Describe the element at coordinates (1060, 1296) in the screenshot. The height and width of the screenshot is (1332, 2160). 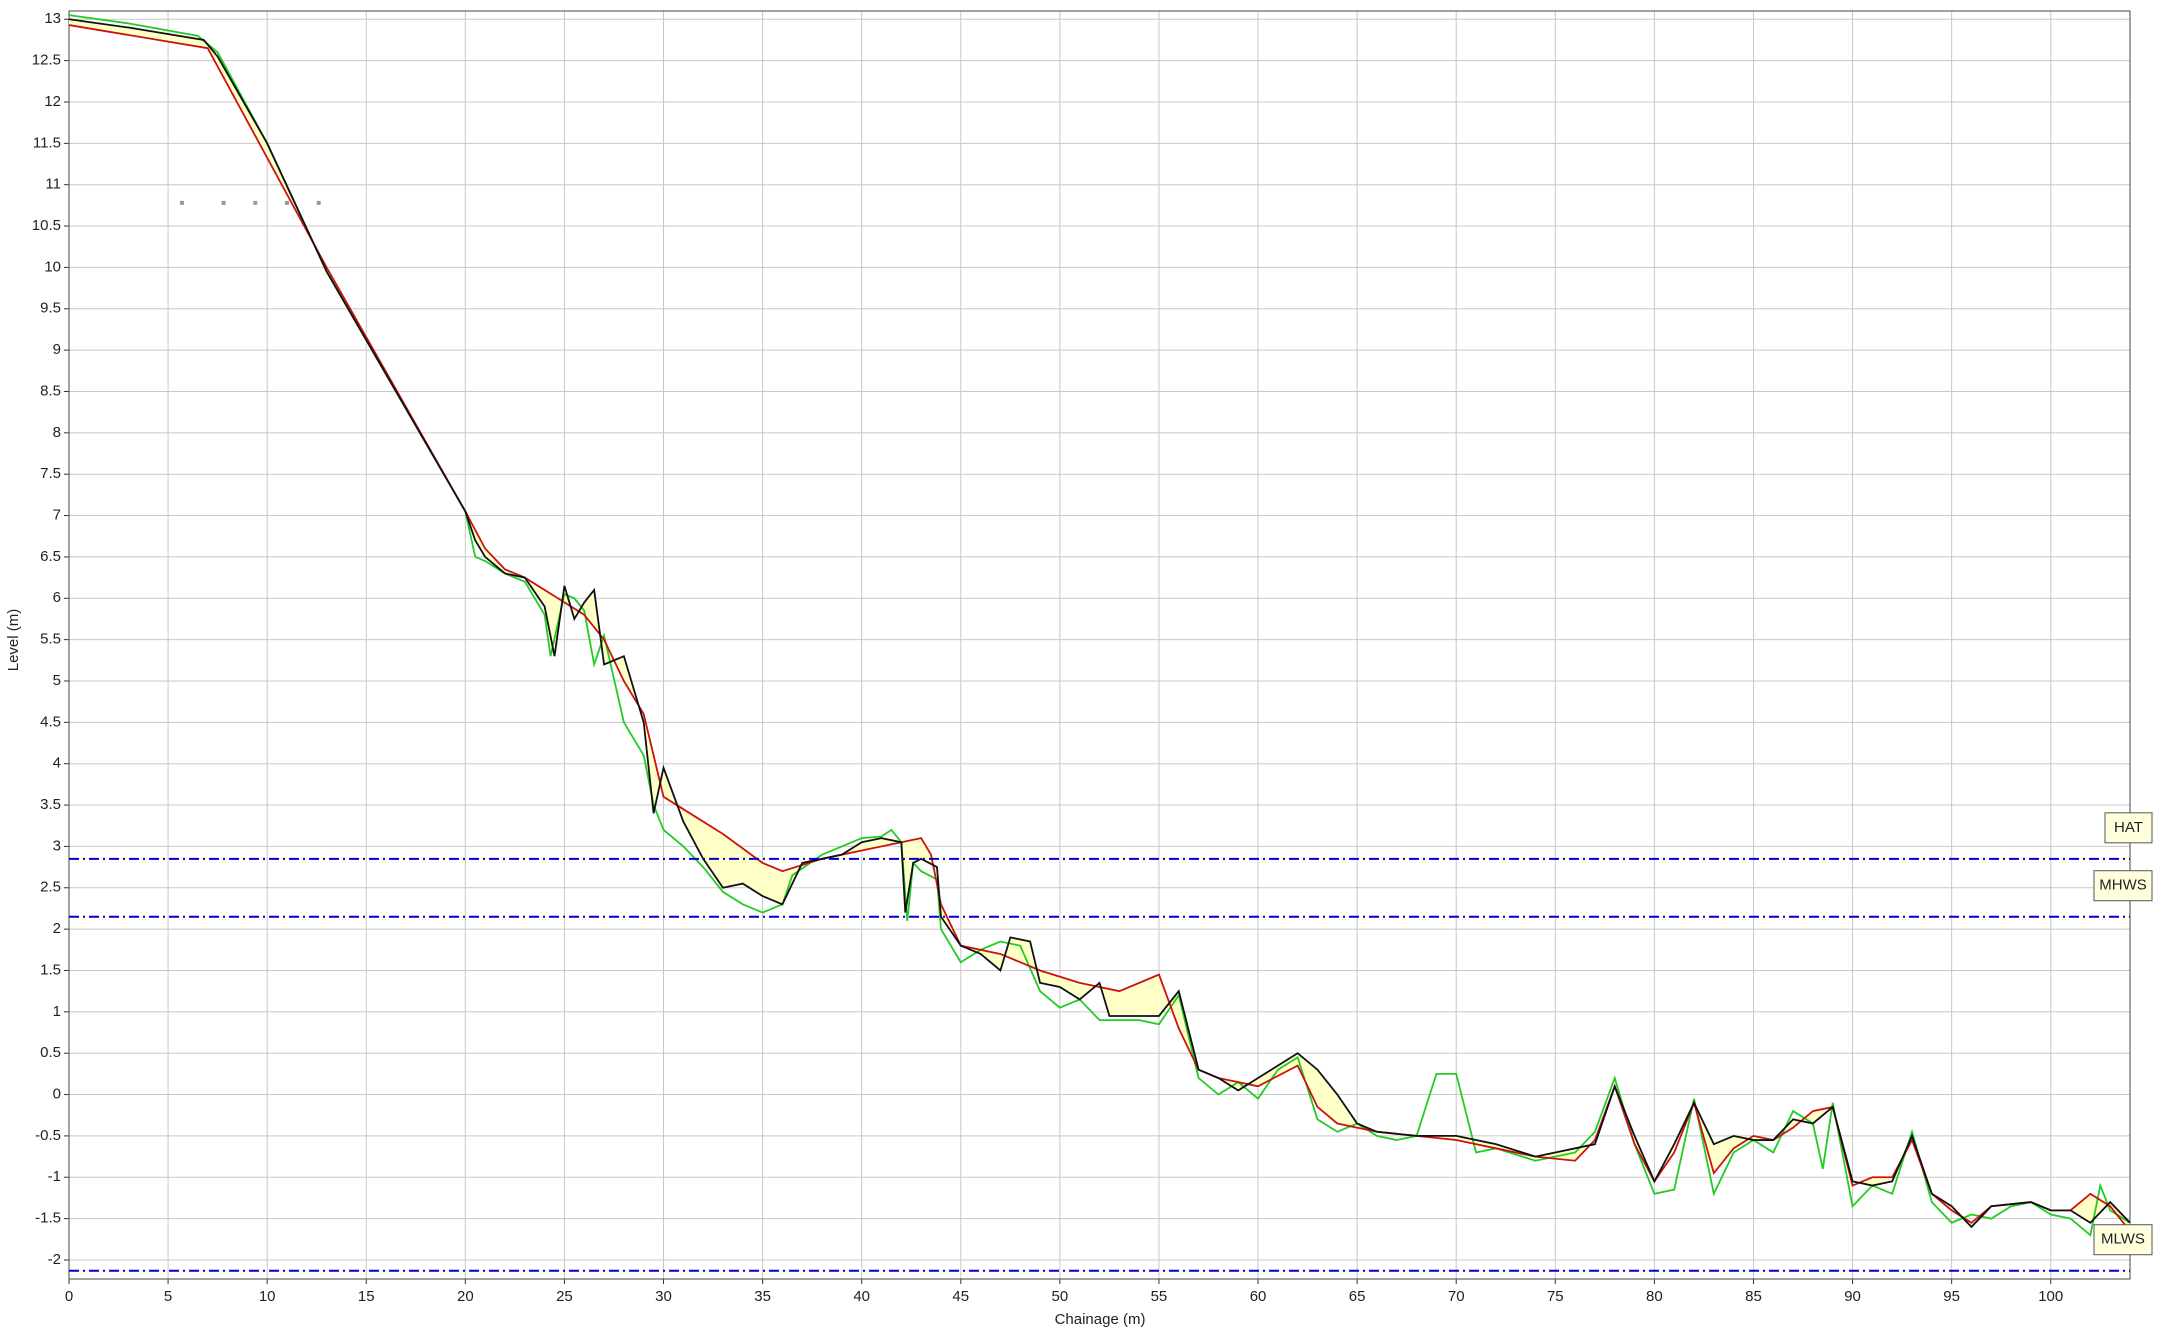
I see `x-tick-label: 50` at that location.